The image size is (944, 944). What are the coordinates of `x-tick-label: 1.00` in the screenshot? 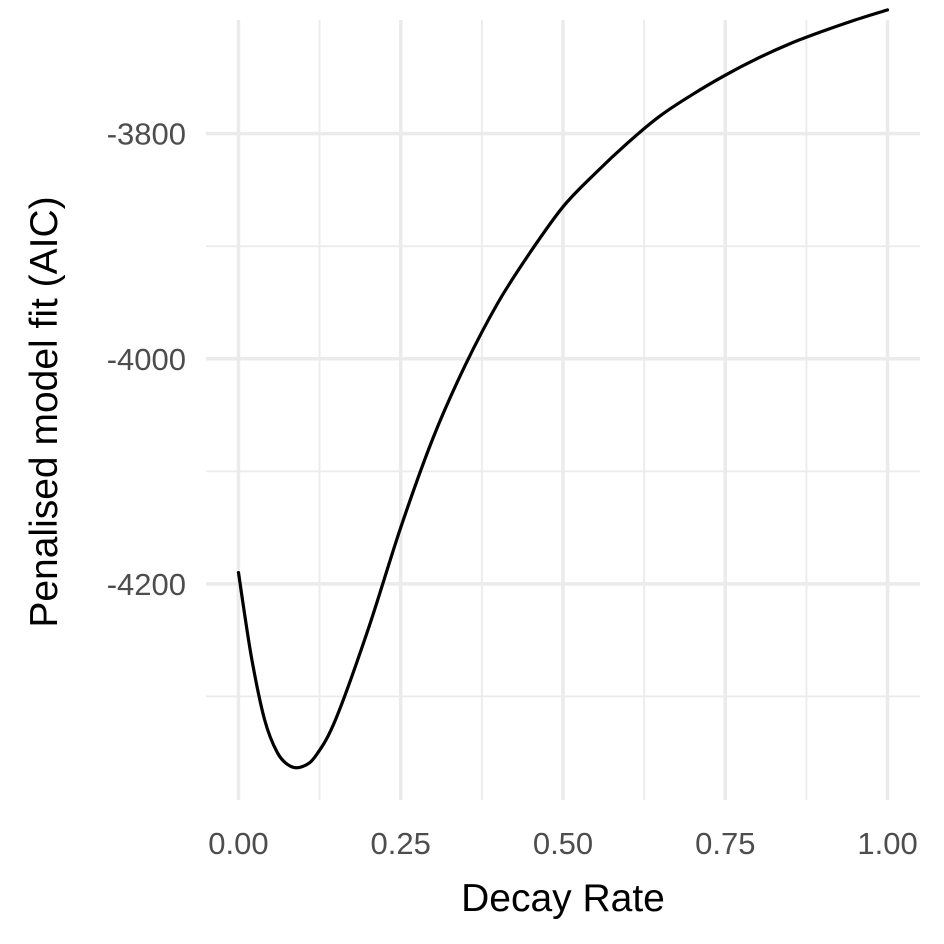 It's located at (887, 843).